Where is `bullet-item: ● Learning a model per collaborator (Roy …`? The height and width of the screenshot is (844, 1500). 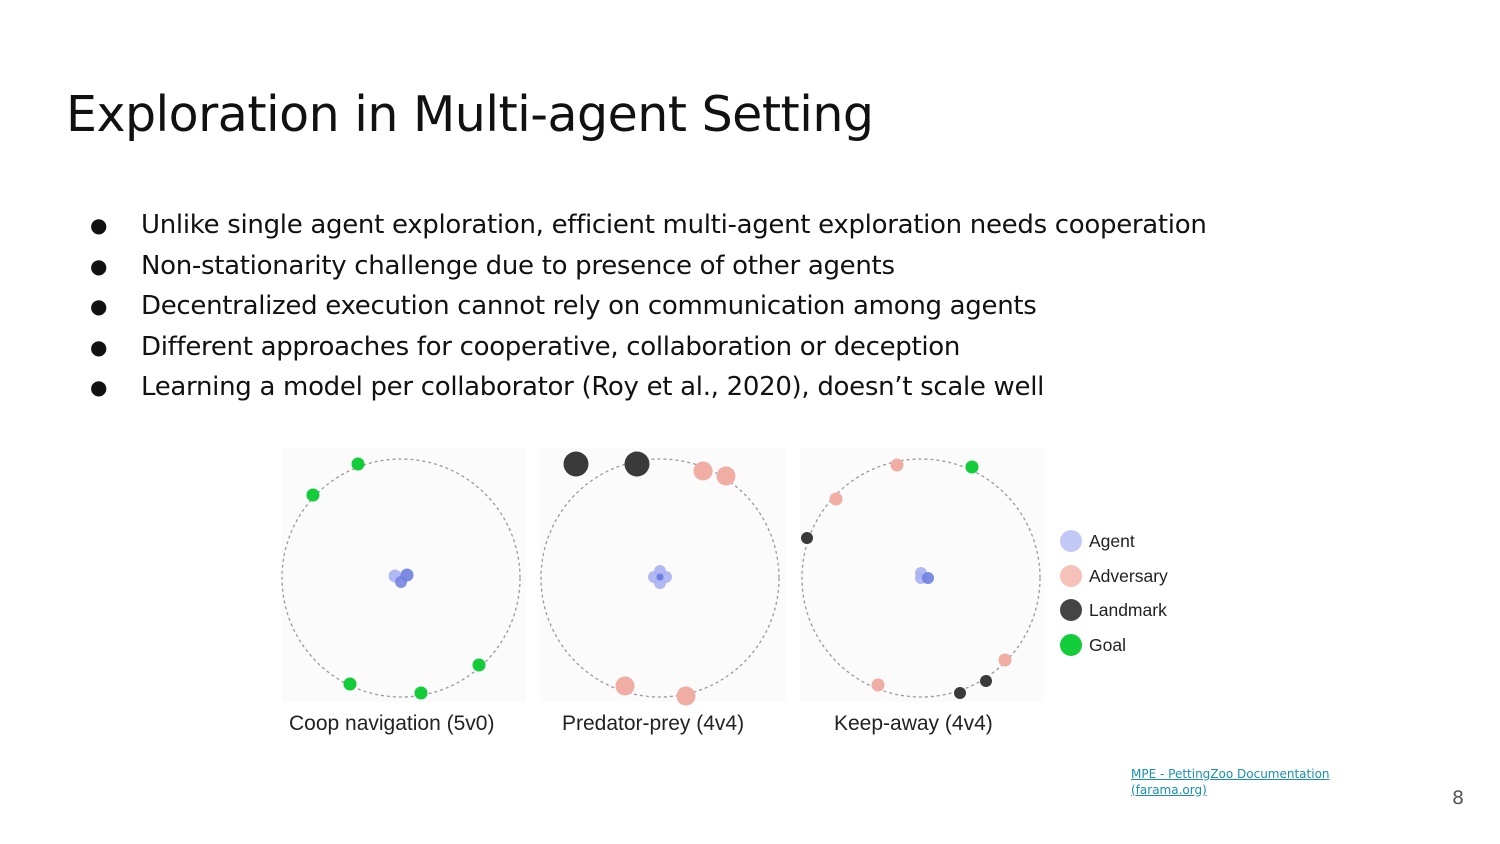 bullet-item: ● Learning a model per collaborator (Roy … is located at coordinates (647, 387).